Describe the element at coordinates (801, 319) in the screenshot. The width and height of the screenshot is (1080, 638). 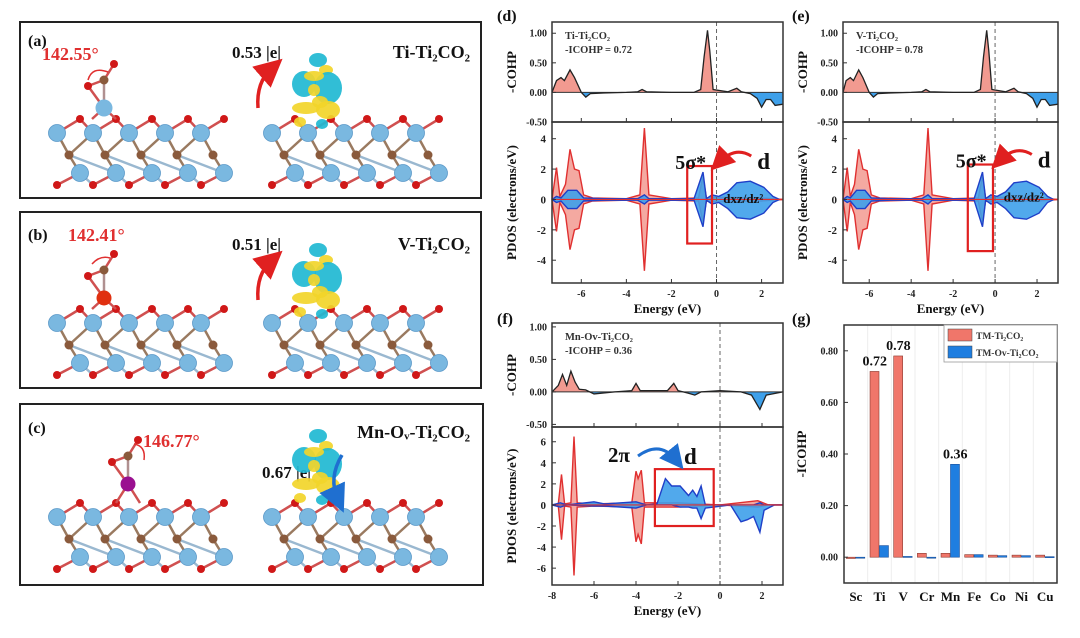
I see `panel-label: (g)` at that location.